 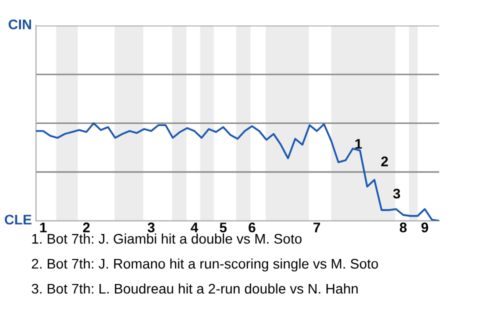 I want to click on annotation: 3, so click(x=396, y=193).